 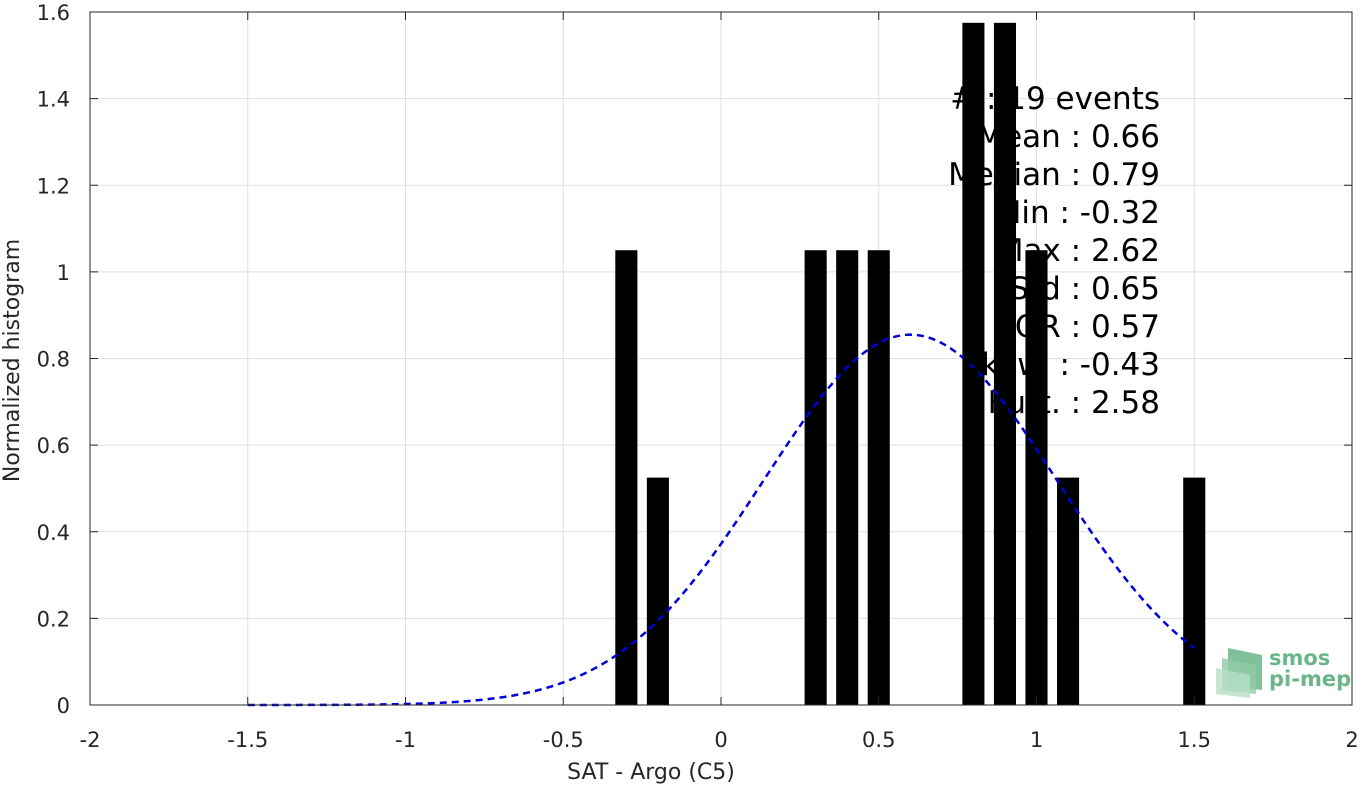 What do you see at coordinates (1194, 740) in the screenshot?
I see `x-tick-label: 1.5` at bounding box center [1194, 740].